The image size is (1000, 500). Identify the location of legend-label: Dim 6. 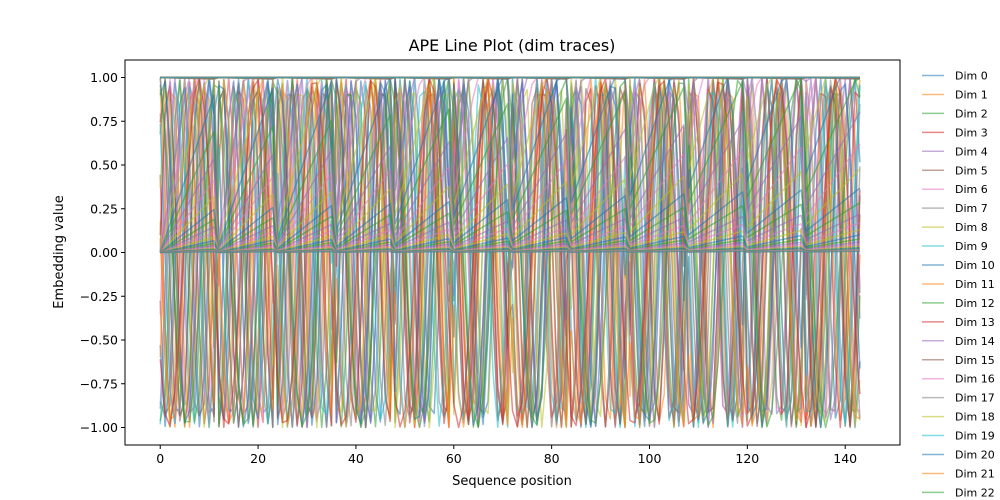
(971, 189).